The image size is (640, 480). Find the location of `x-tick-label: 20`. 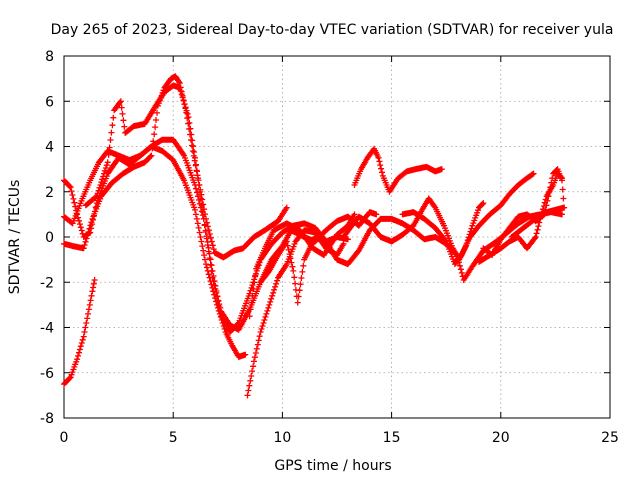

x-tick-label: 20 is located at coordinates (501, 438).